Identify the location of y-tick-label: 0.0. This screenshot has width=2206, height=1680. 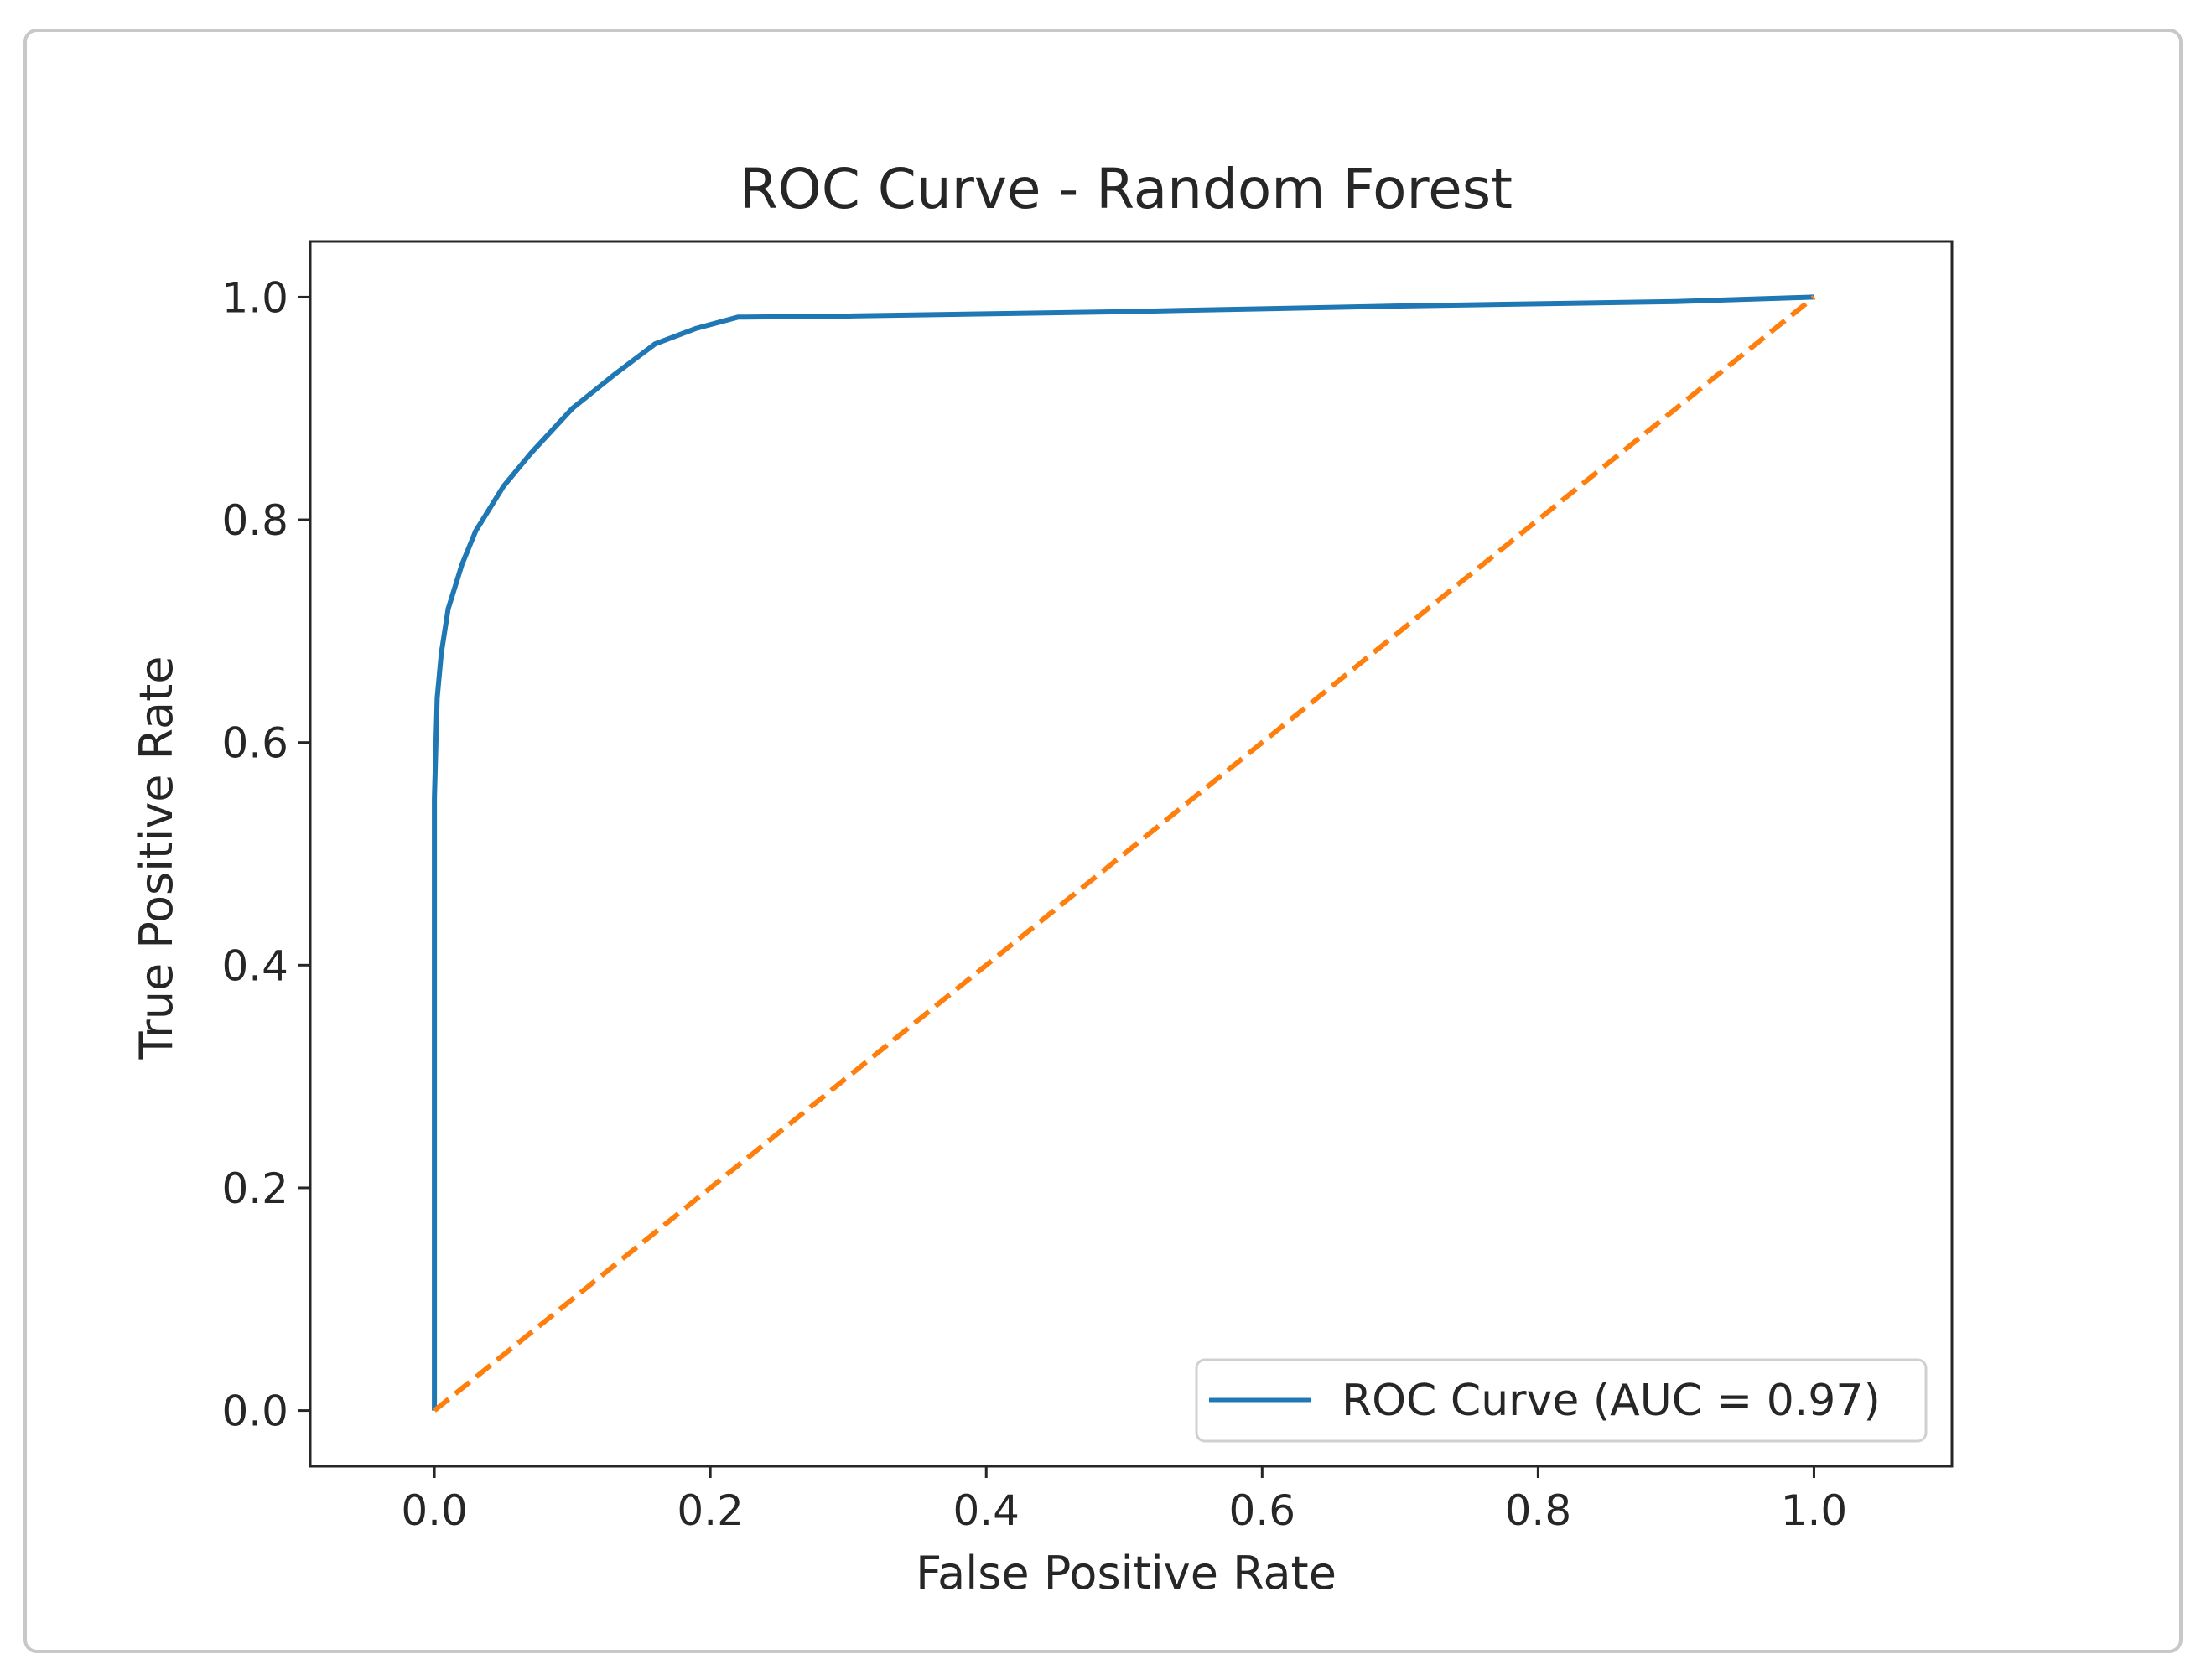
(254, 1411).